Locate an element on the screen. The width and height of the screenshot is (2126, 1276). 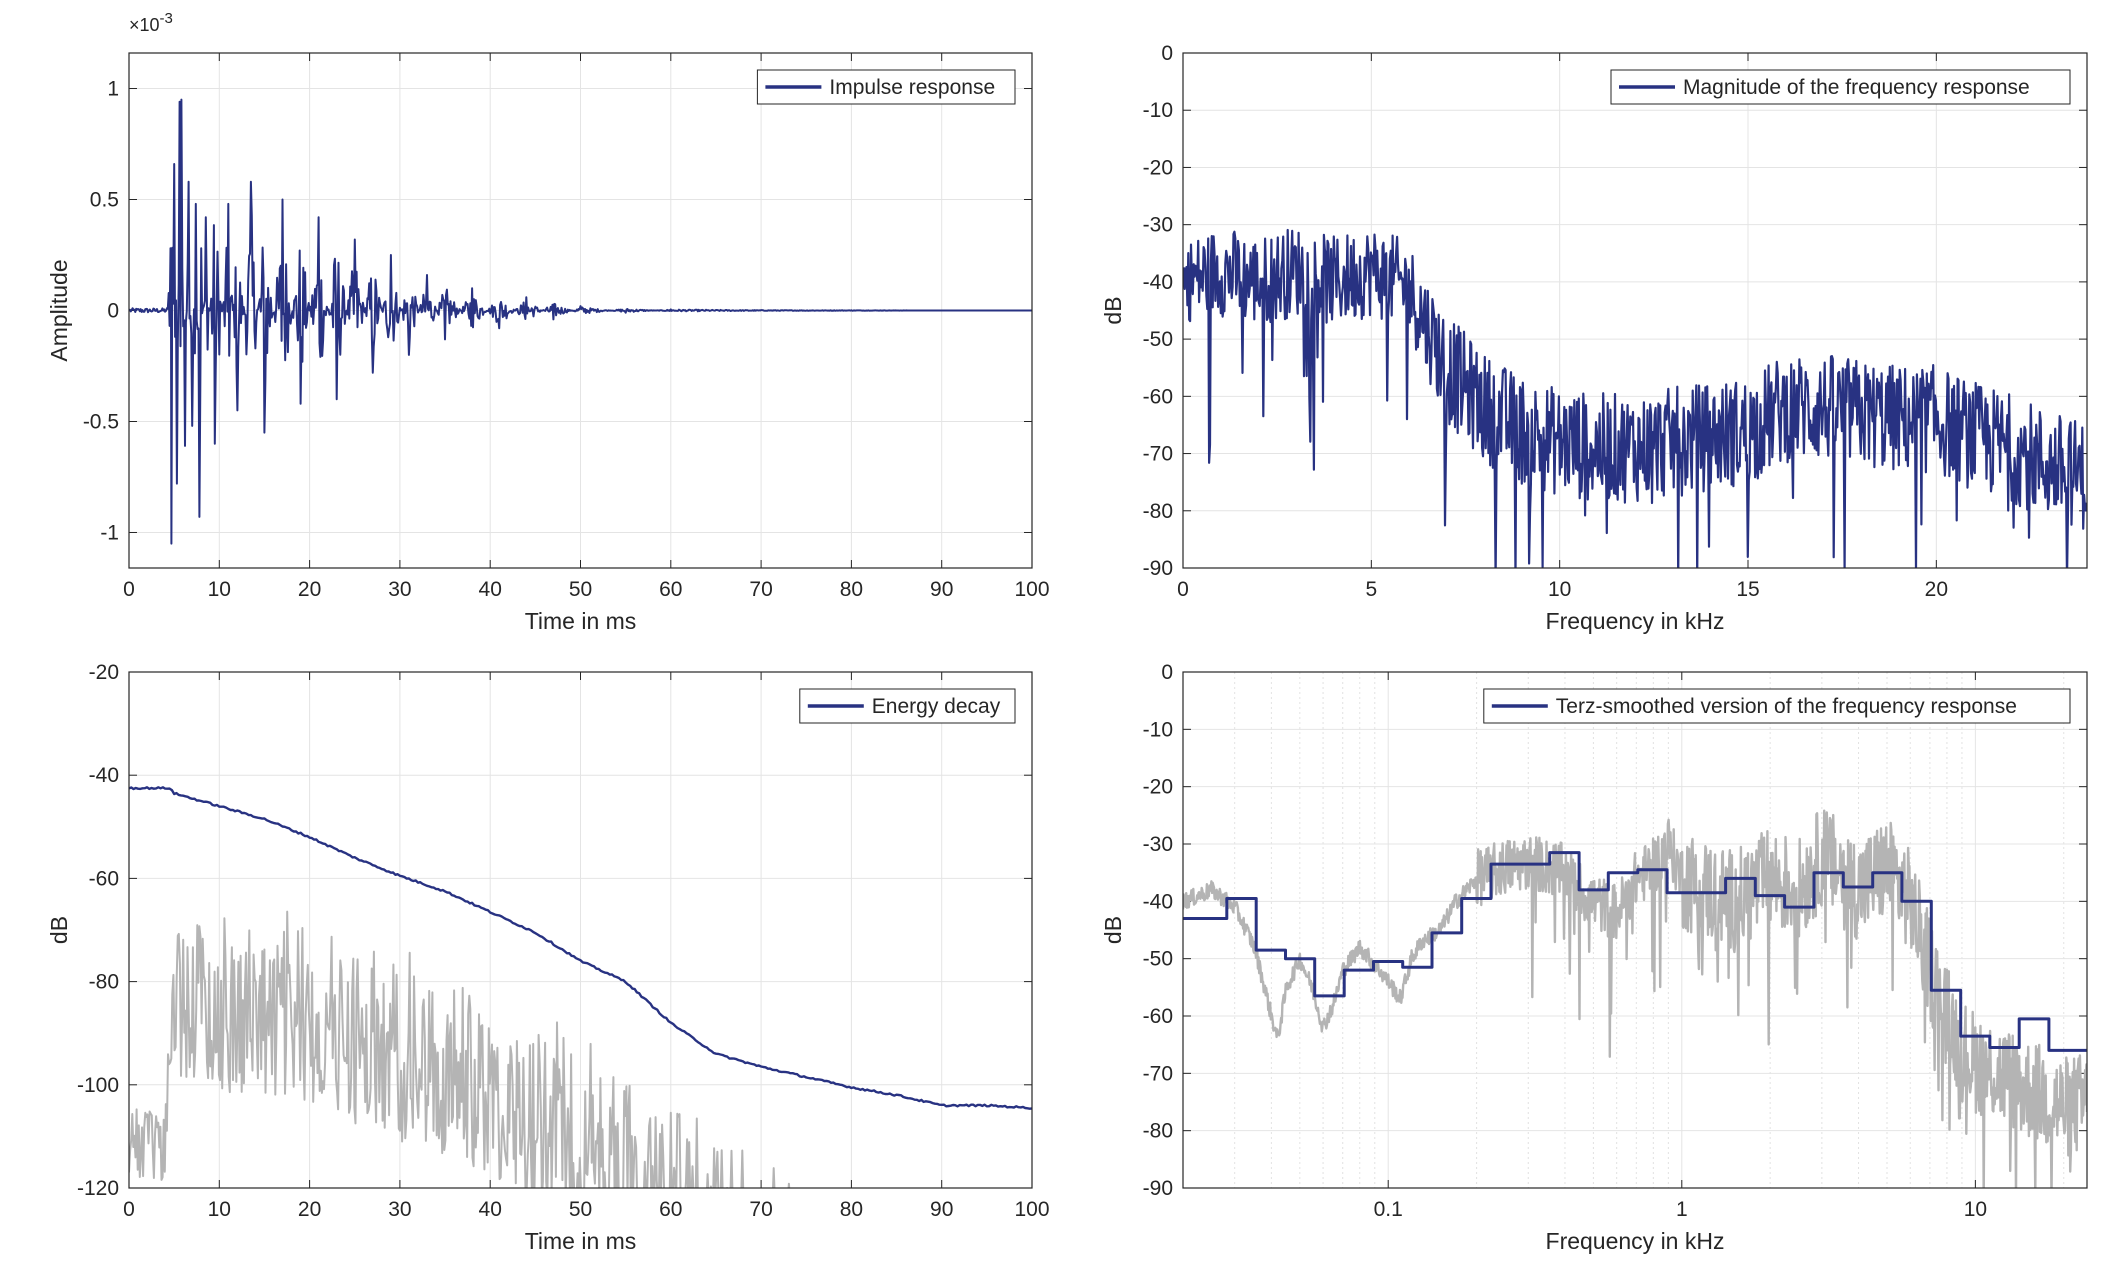
terz-smoothed-line is located at coordinates (1635, 951).